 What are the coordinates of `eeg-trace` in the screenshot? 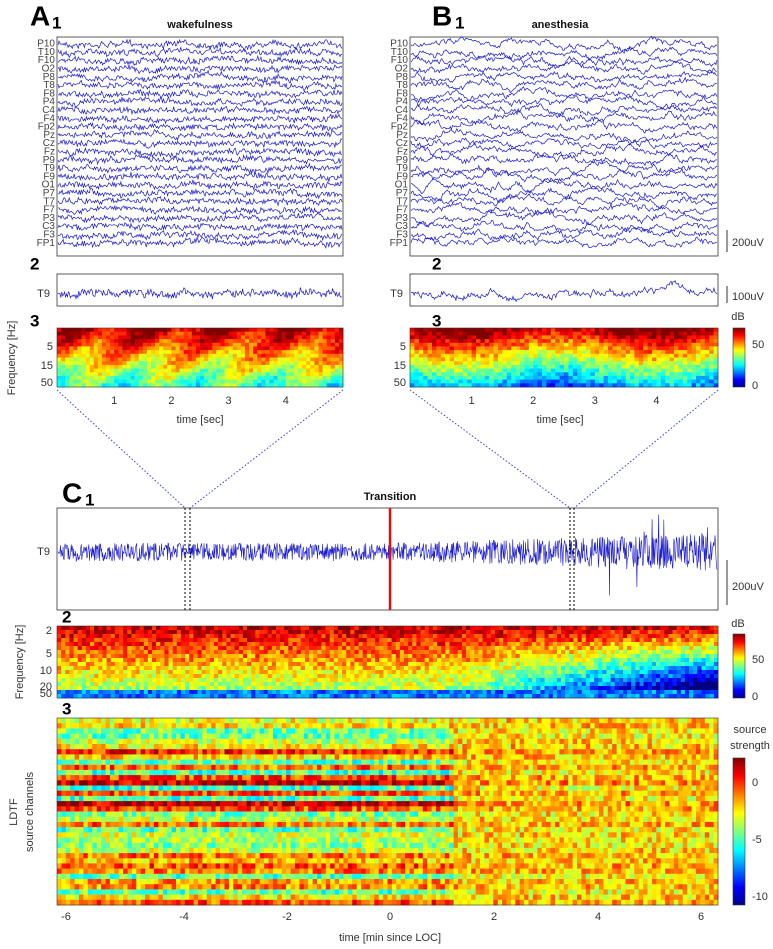 It's located at (564, 242).